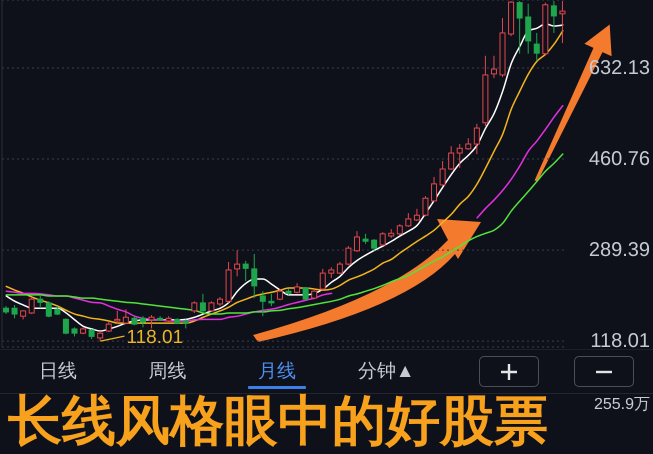 Image resolution: width=653 pixels, height=454 pixels. Describe the element at coordinates (155, 337) in the screenshot. I see `annotation: 118.01` at that location.